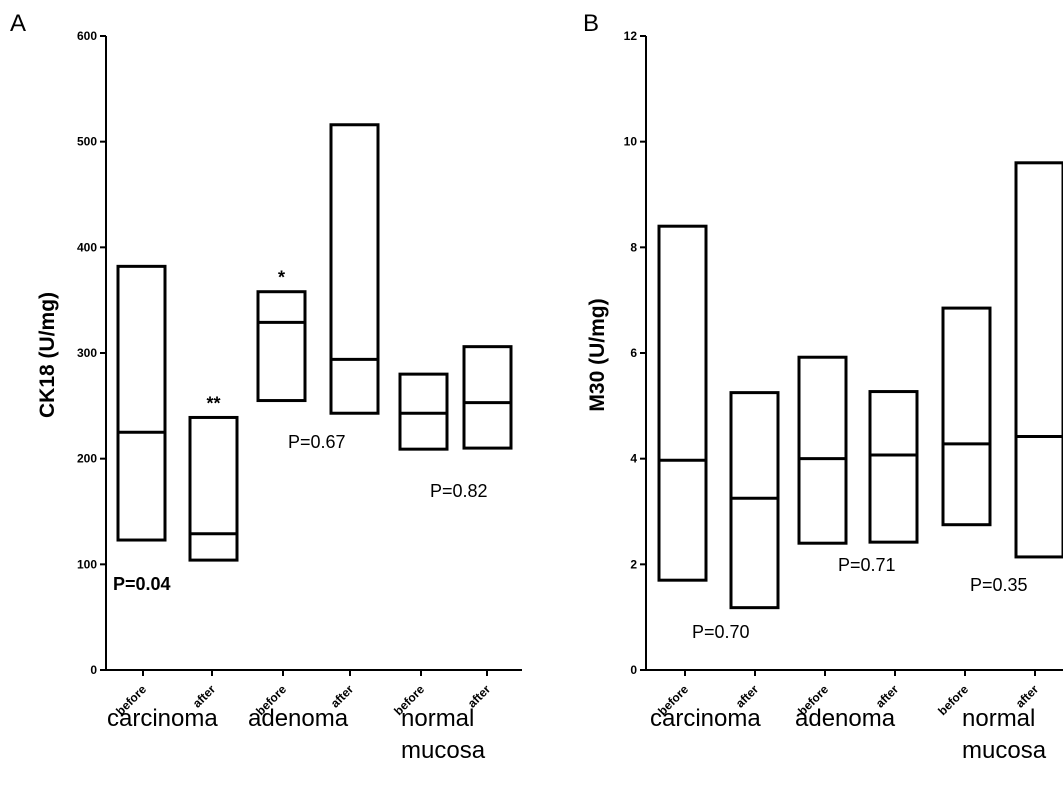 The image size is (1063, 806). I want to click on y-axis-label: M30 (U/mg), so click(597, 354).